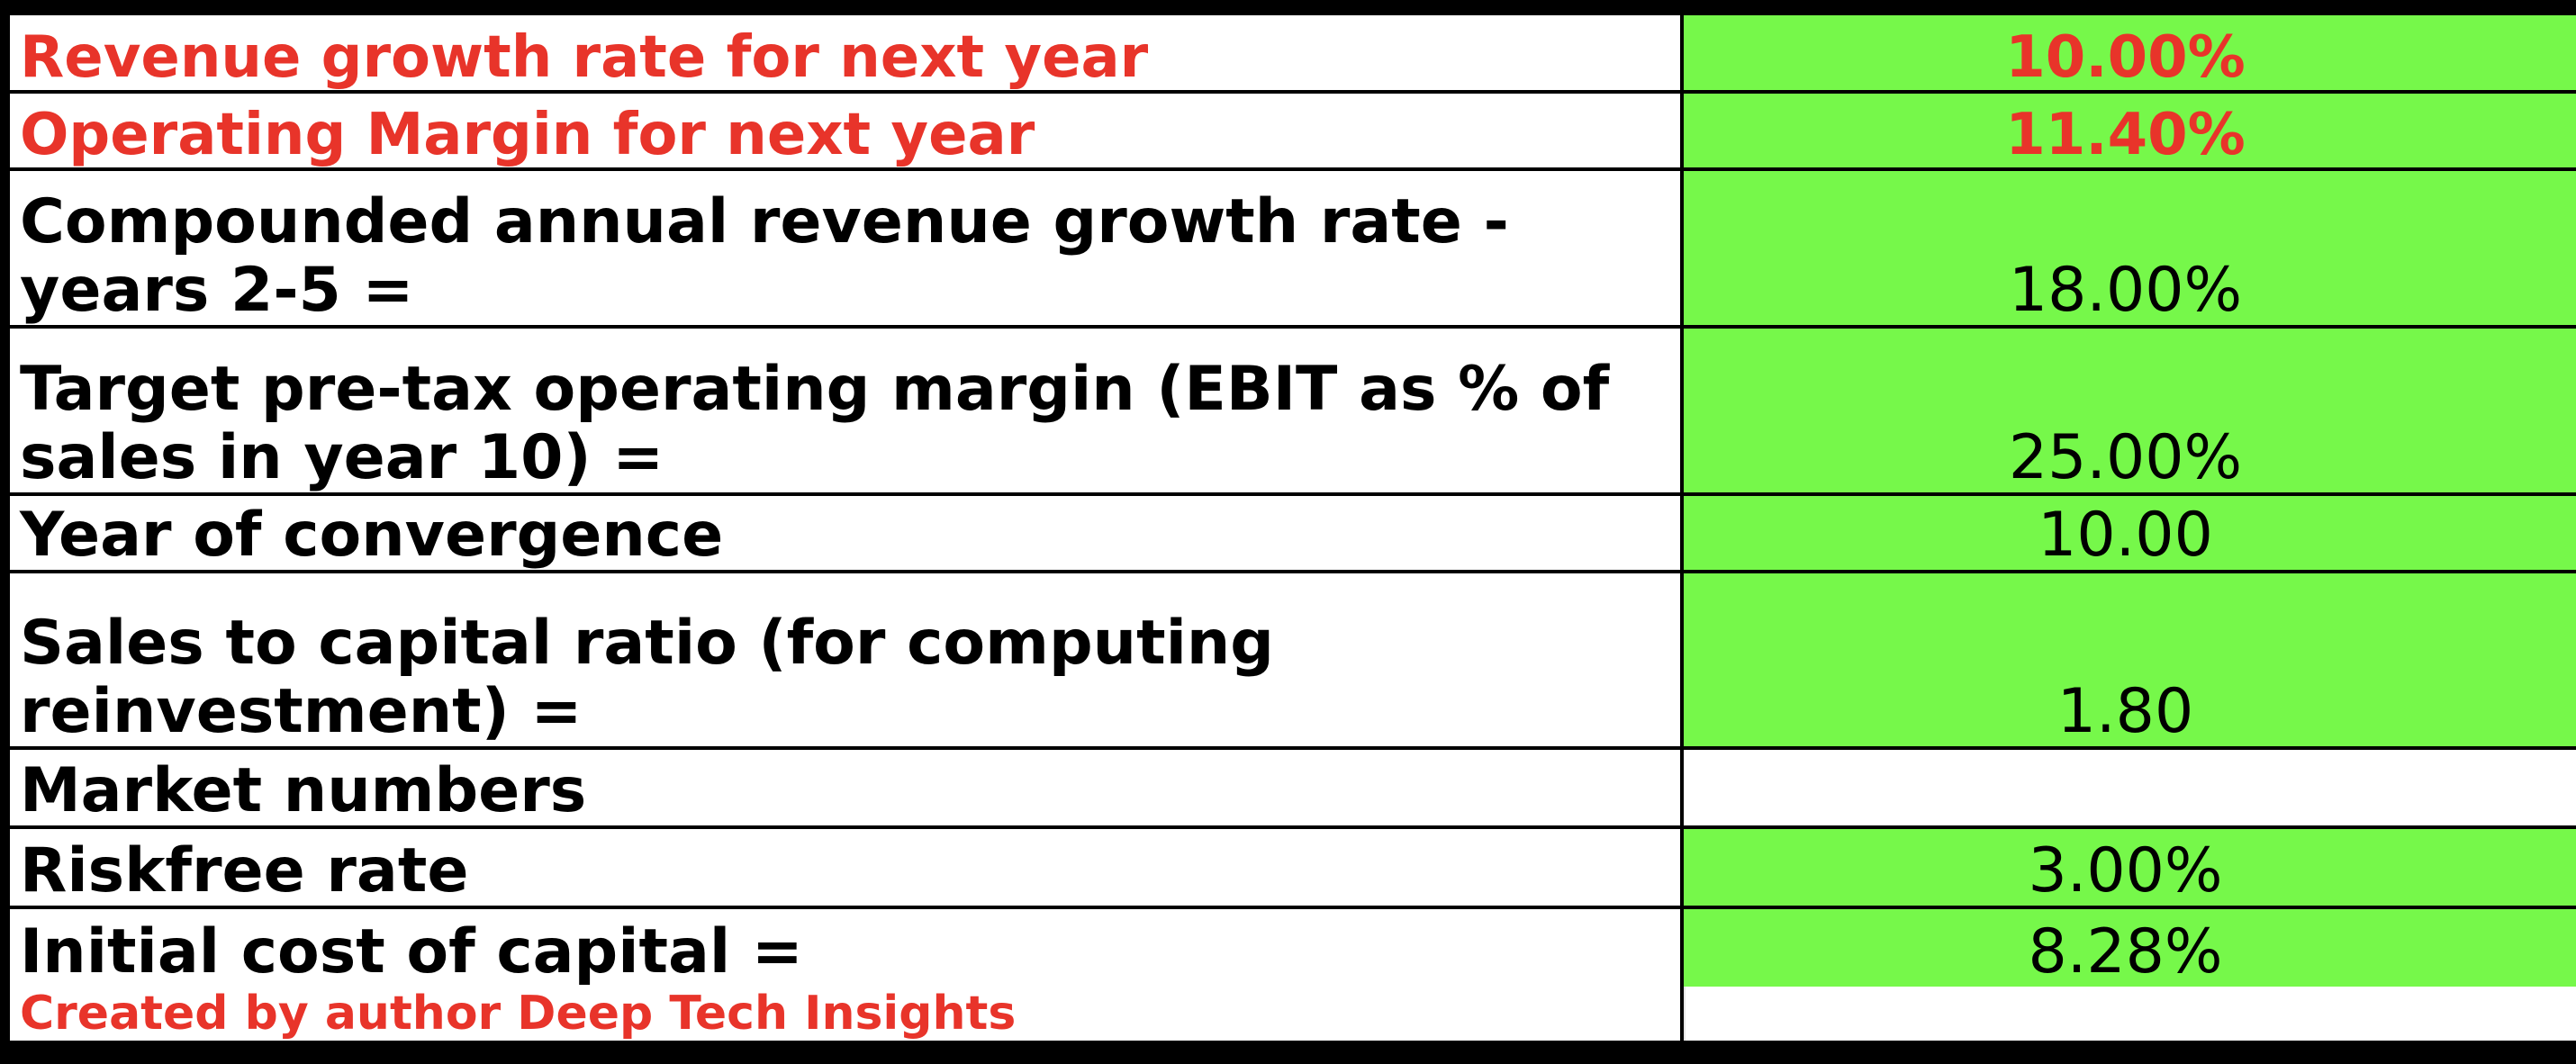  Describe the element at coordinates (845, 1014) in the screenshot. I see `author-credit: Created by author Deep Tech Insights` at that location.